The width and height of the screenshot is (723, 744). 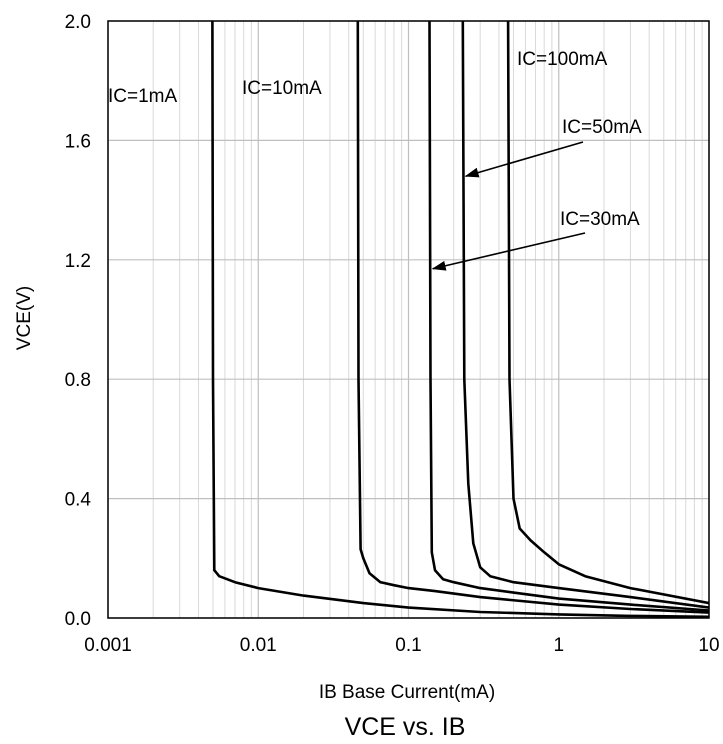 What do you see at coordinates (78, 380) in the screenshot?
I see `y-tick-label: 0.8` at bounding box center [78, 380].